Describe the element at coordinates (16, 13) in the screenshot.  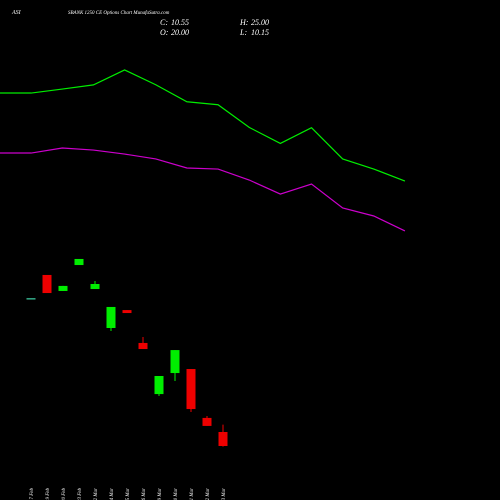
I see `symbol: ASI` at that location.